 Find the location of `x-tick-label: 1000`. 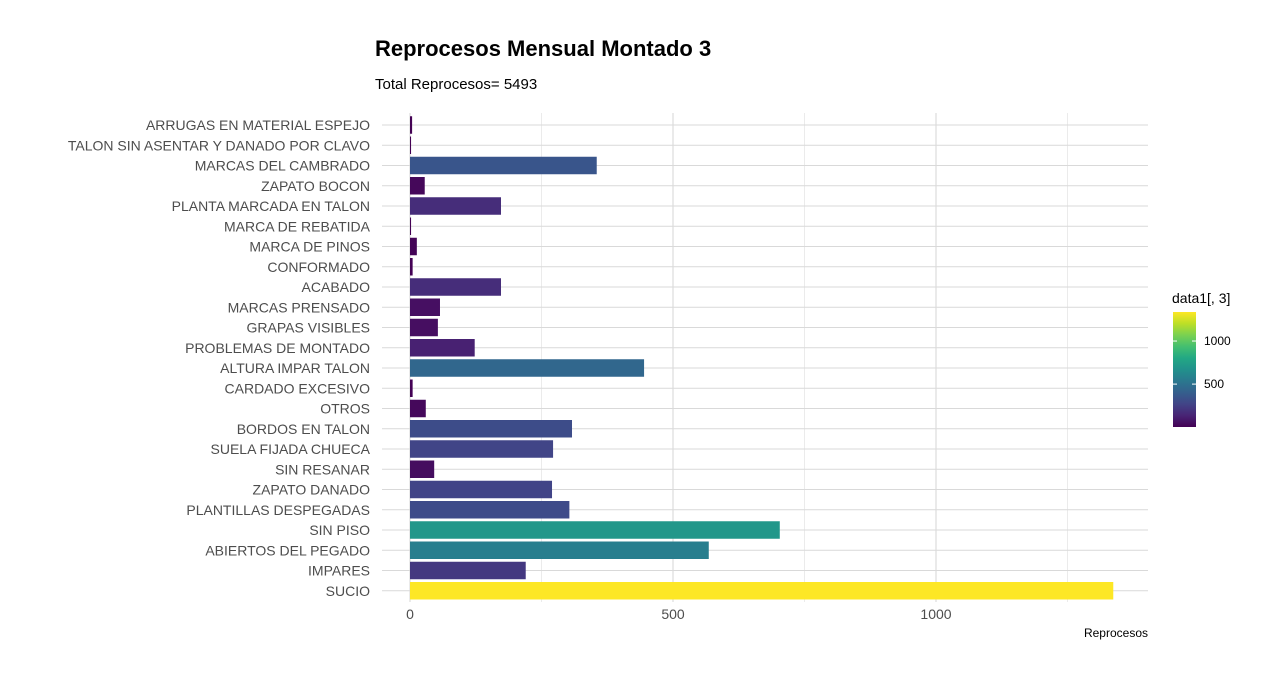

x-tick-label: 1000 is located at coordinates (935, 614).